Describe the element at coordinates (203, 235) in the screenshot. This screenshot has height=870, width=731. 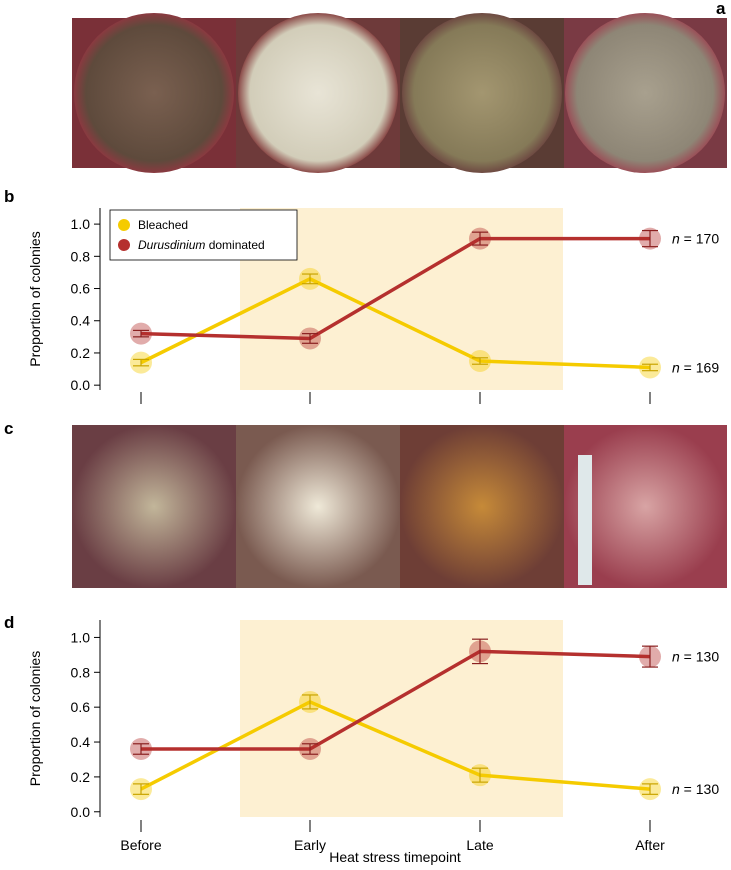
I see `legend-box` at that location.